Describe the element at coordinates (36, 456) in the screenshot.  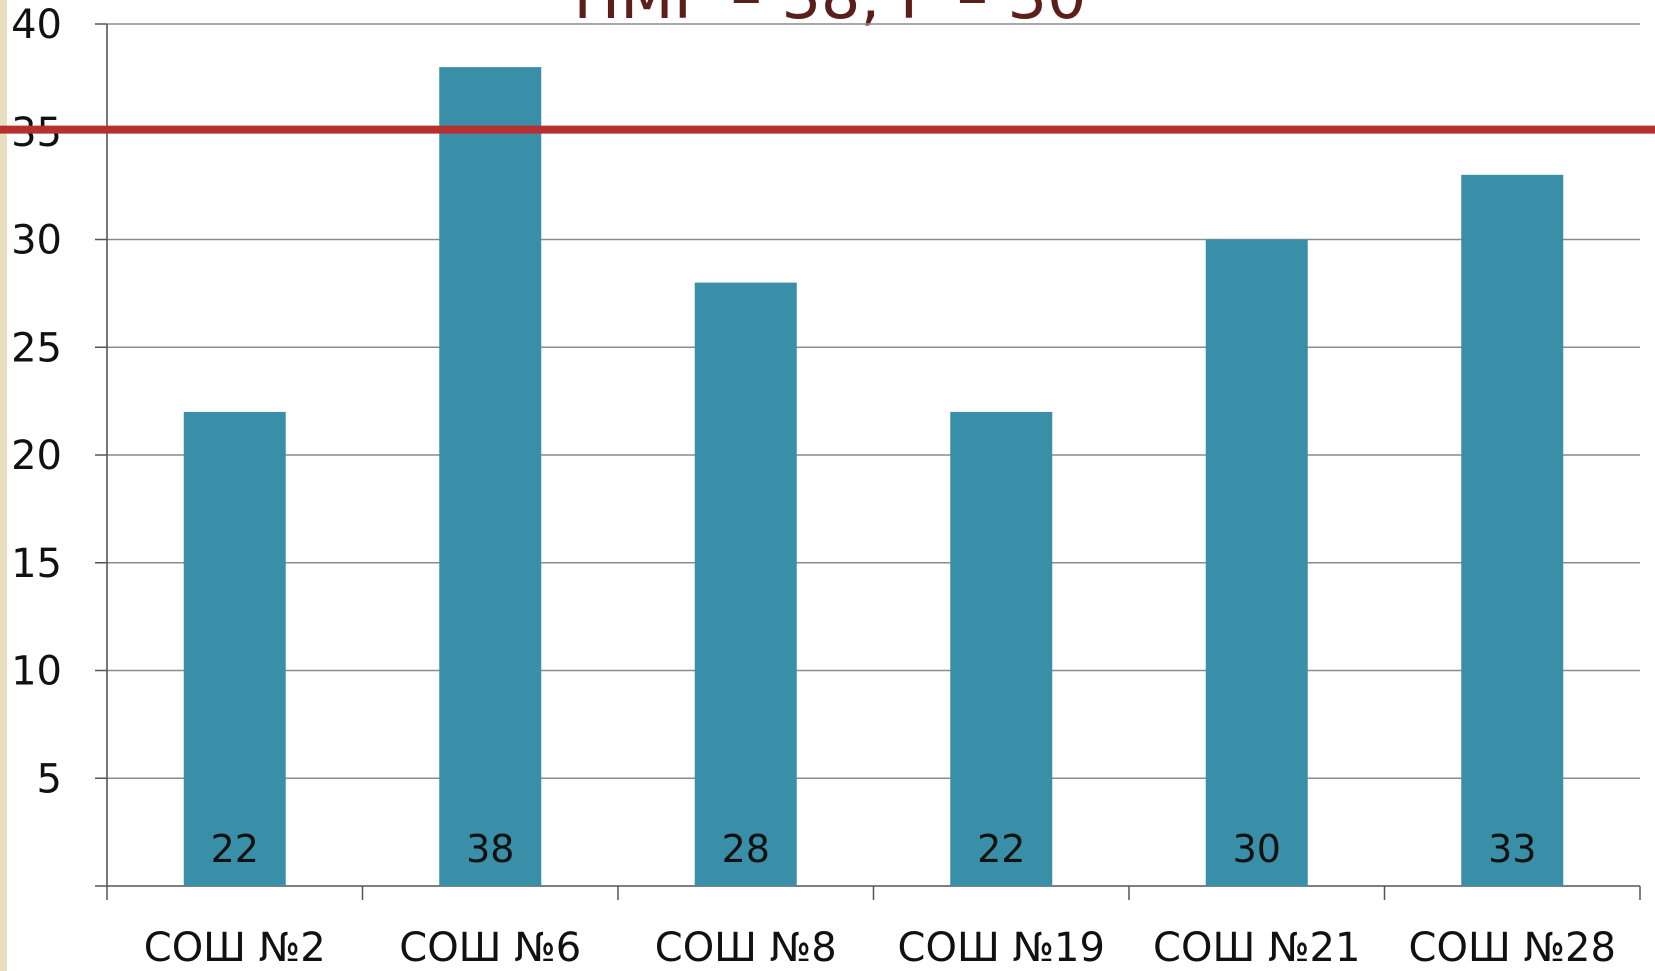
I see `y-tick-label-20: 20` at that location.